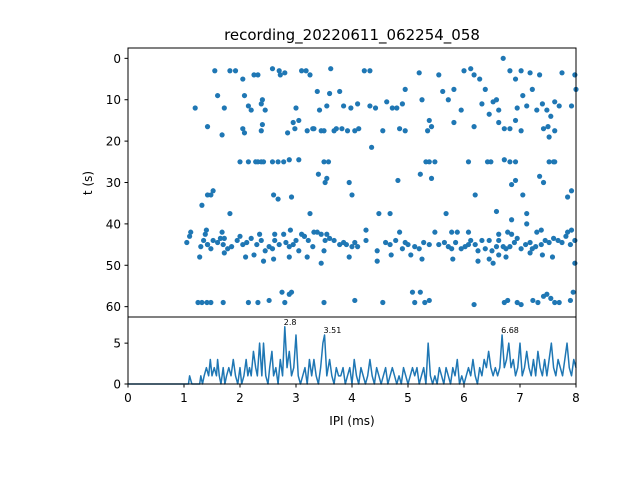  I want to click on bottom-axis-ticks: 0 1 2 3 4 5 6 7 8 0 5, so click(346, 371).